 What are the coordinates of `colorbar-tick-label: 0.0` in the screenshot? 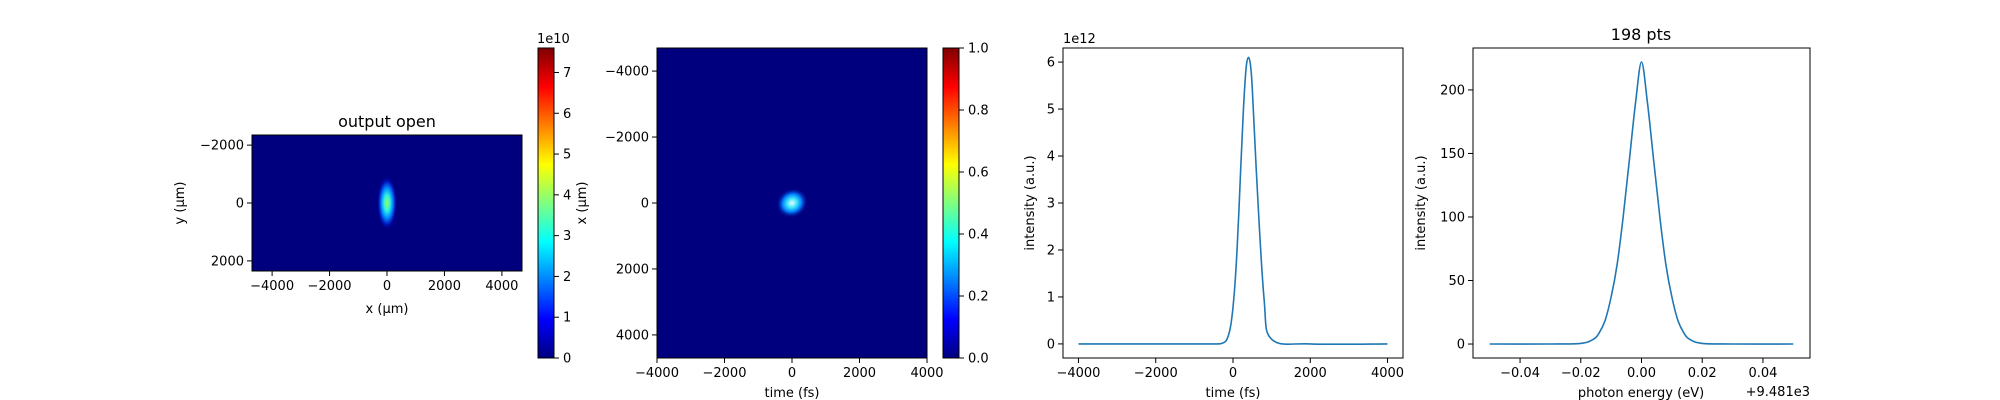 It's located at (978, 359).